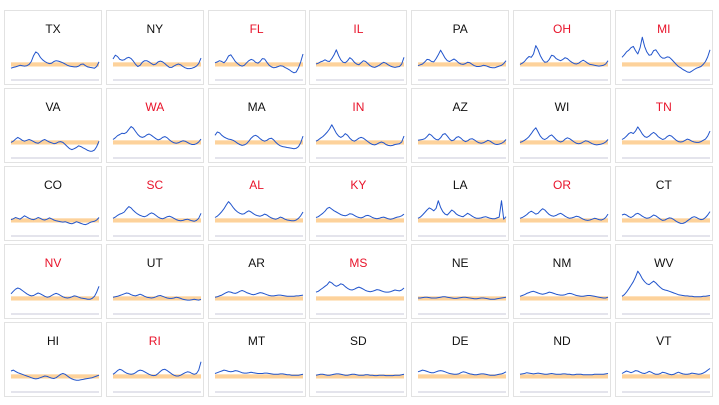 This screenshot has width=719, height=405. I want to click on panel-label: TX, so click(53, 29).